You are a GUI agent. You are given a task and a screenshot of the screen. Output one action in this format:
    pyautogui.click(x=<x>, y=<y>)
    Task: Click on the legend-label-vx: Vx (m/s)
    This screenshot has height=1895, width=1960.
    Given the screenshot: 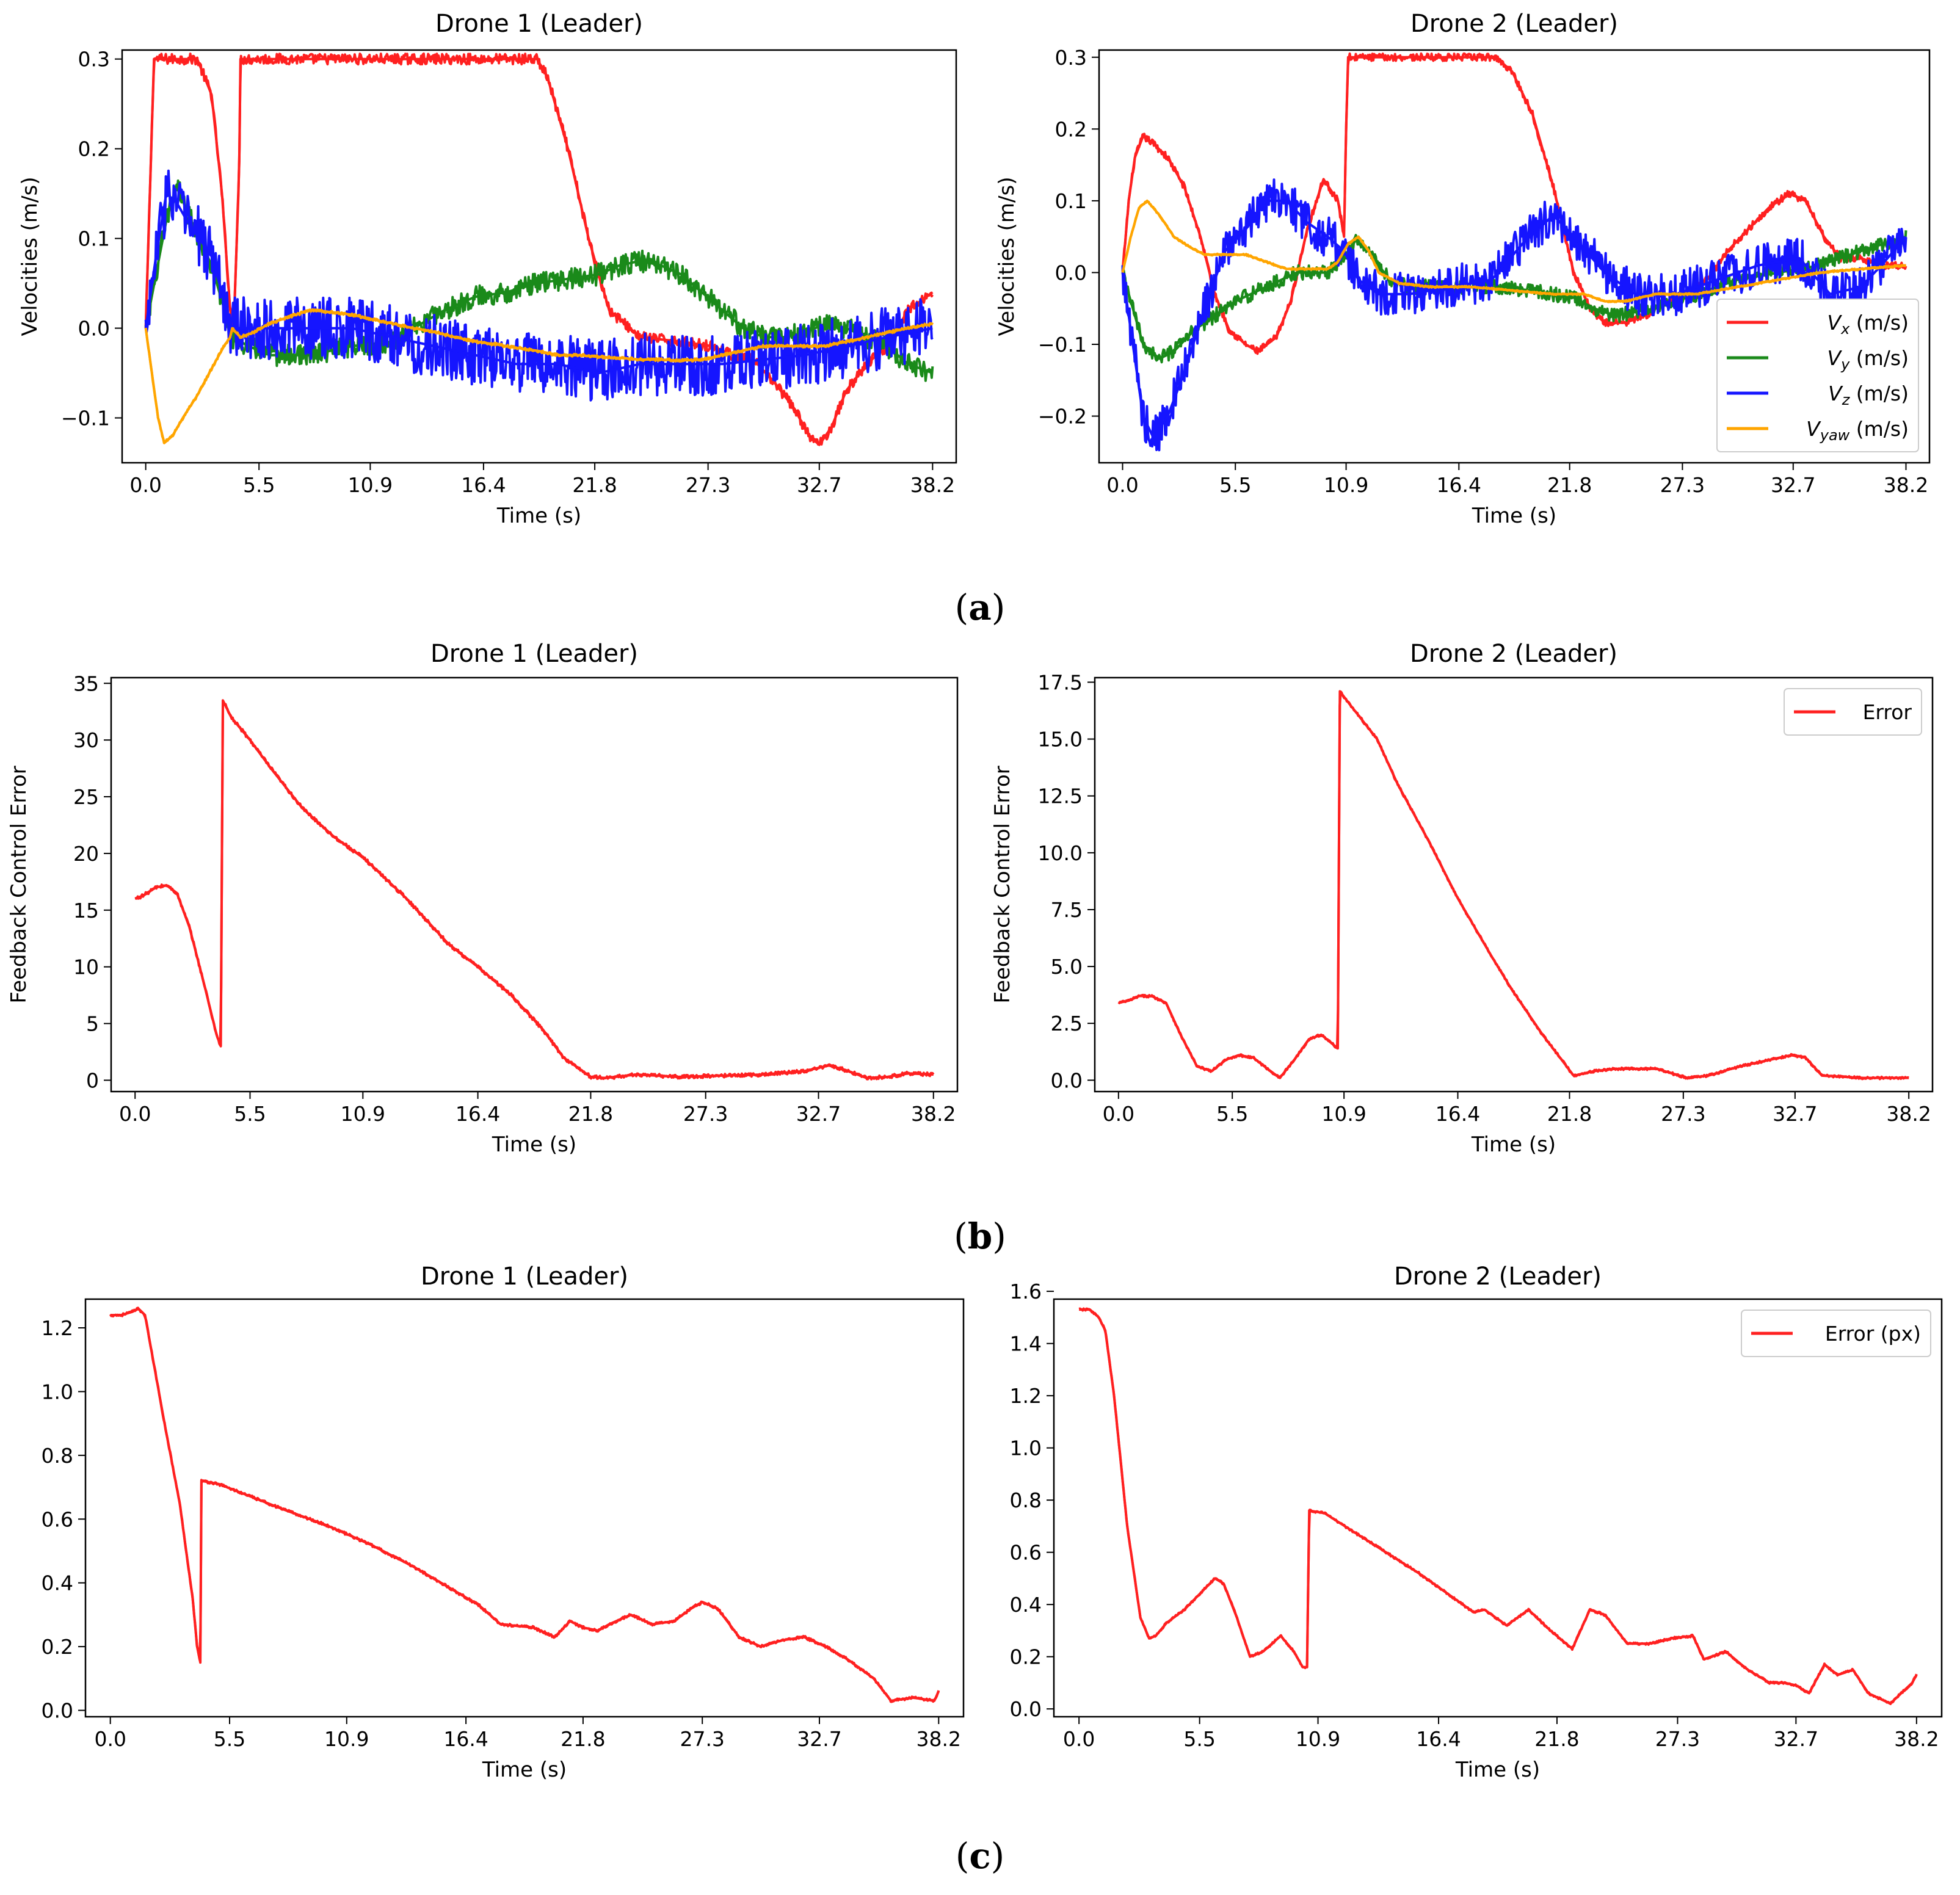 What is the action you would take?
    pyautogui.click(x=1868, y=324)
    